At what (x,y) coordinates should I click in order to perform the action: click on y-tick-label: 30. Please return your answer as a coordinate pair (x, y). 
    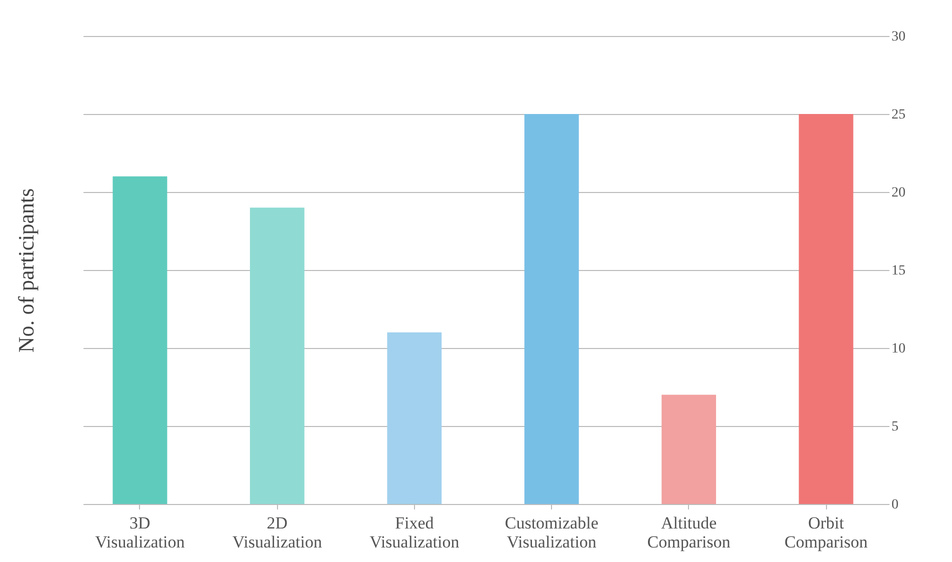
    Looking at the image, I should click on (899, 37).